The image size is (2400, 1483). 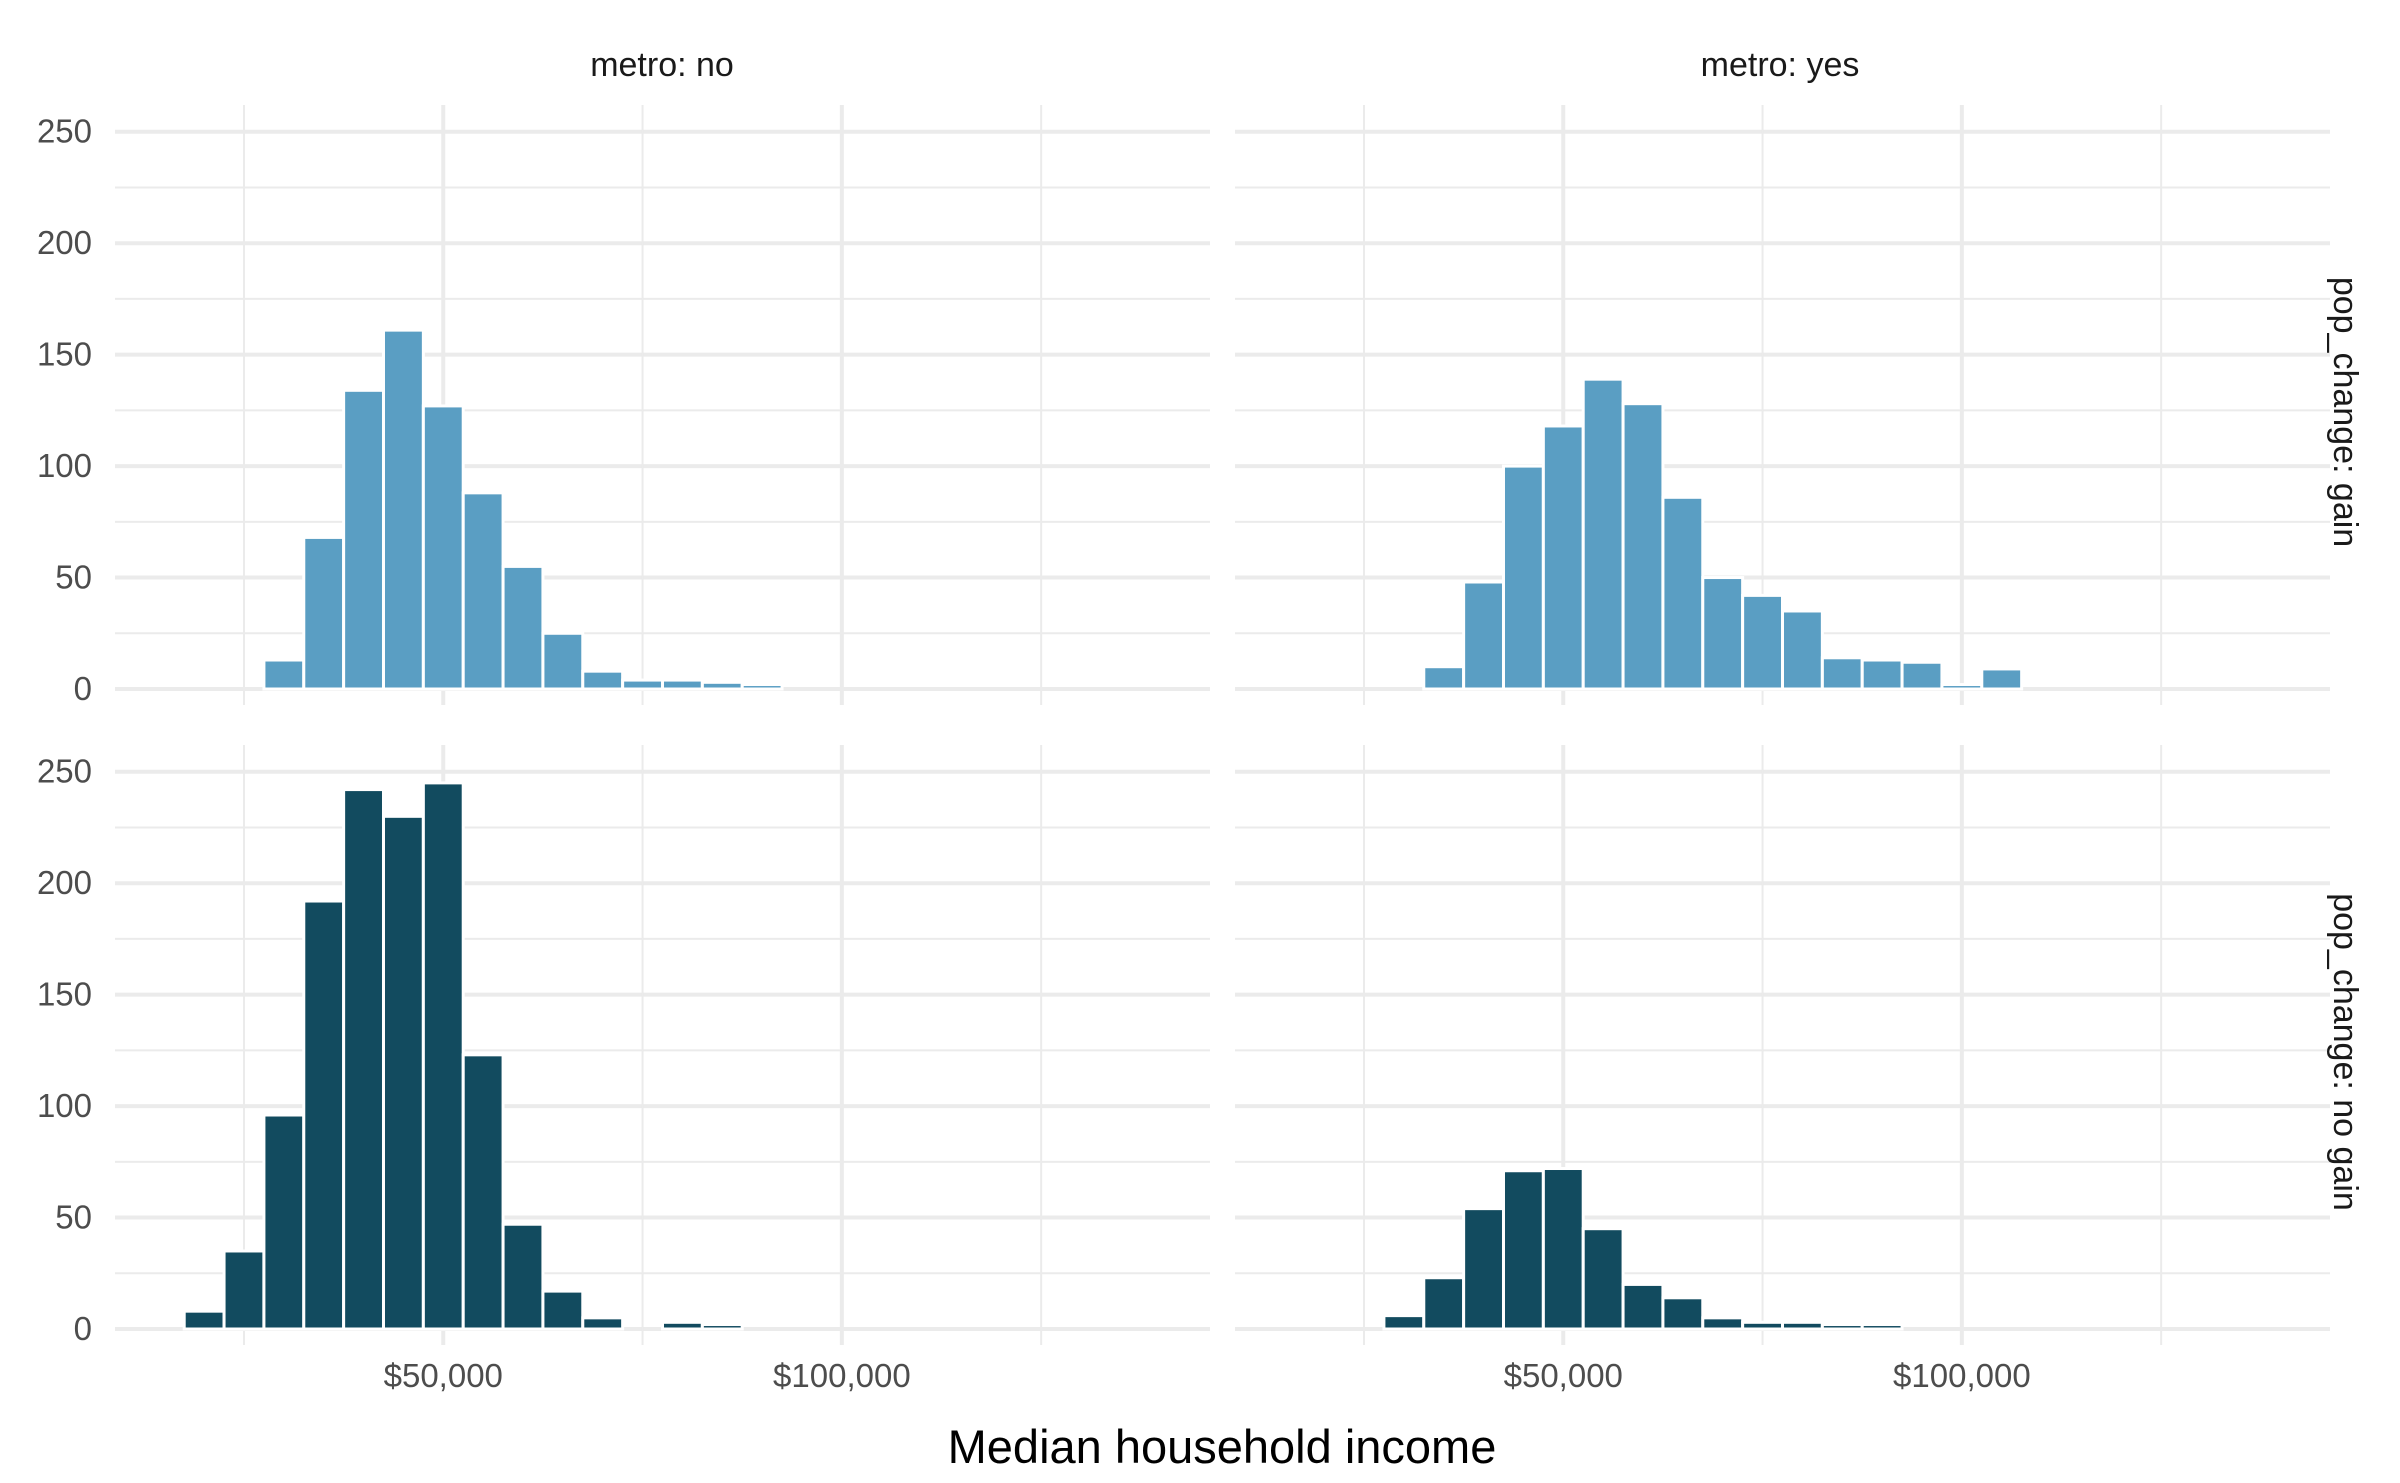 I want to click on row-facet-label-no-gain: pop_change: no gain, so click(x=2345, y=1052).